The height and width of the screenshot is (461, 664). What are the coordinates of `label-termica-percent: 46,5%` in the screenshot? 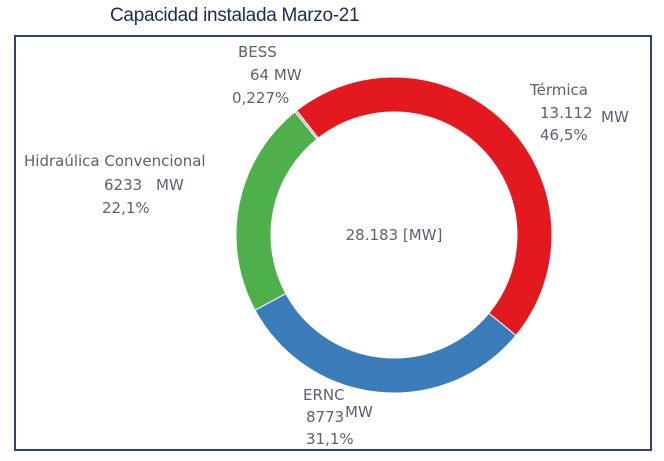 It's located at (564, 135).